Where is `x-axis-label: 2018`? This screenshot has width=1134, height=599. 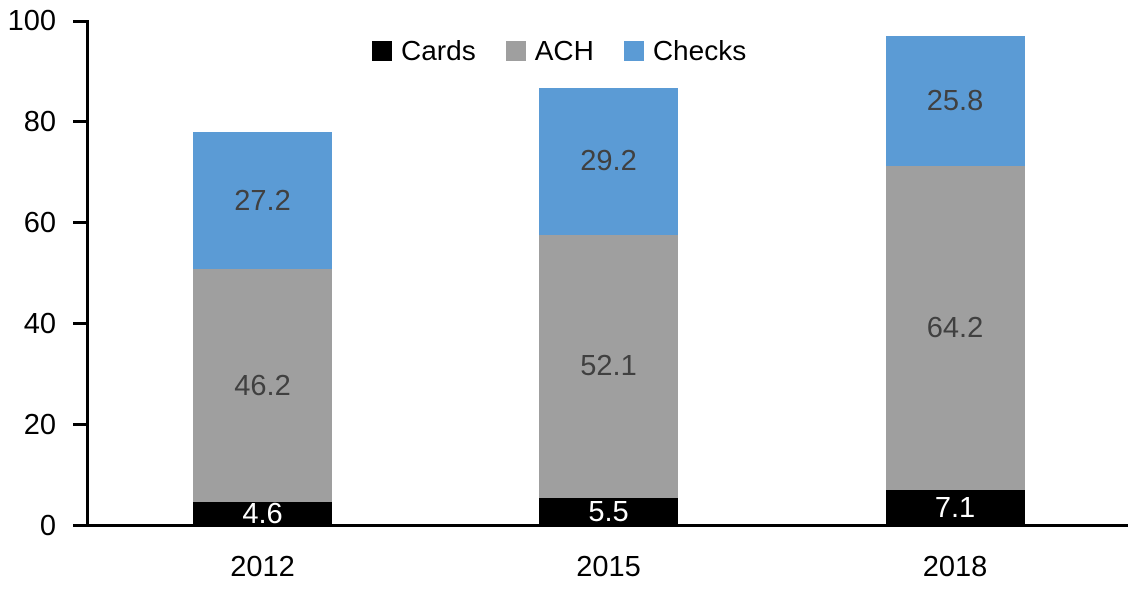
x-axis-label: 2018 is located at coordinates (955, 567).